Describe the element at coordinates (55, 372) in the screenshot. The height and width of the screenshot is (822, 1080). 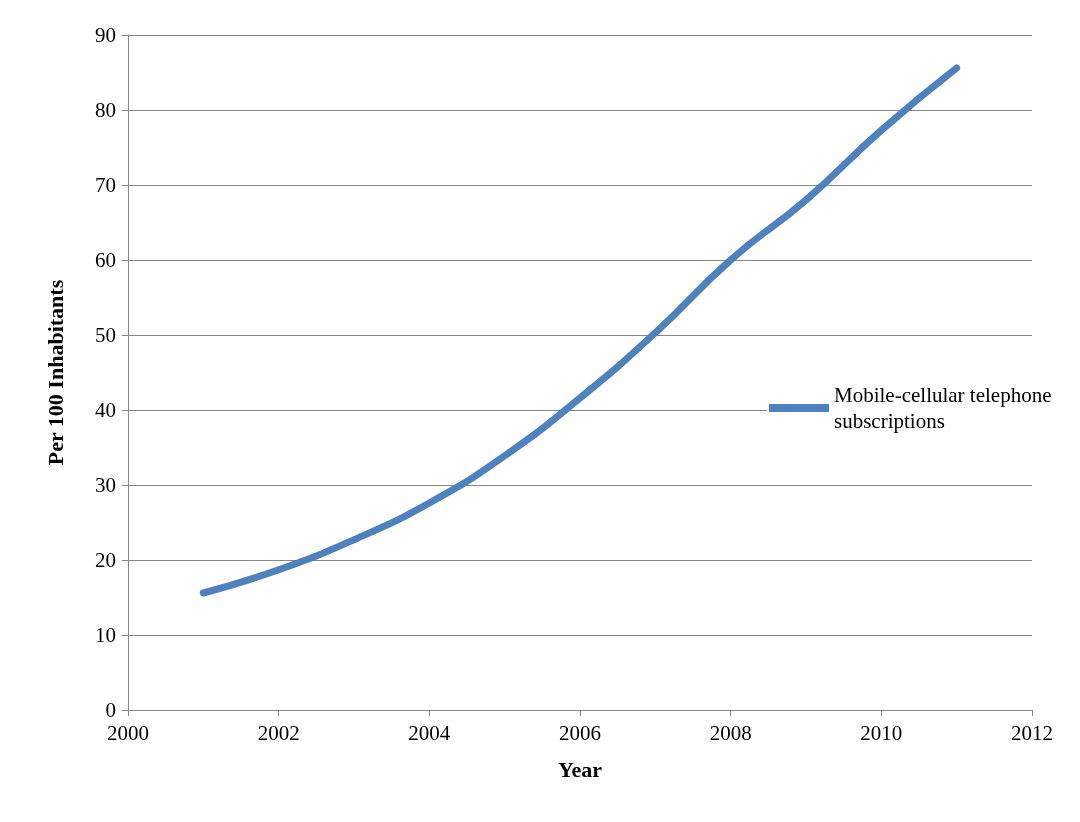
I see `y-axis-title: Per 100 Inhabitants` at that location.